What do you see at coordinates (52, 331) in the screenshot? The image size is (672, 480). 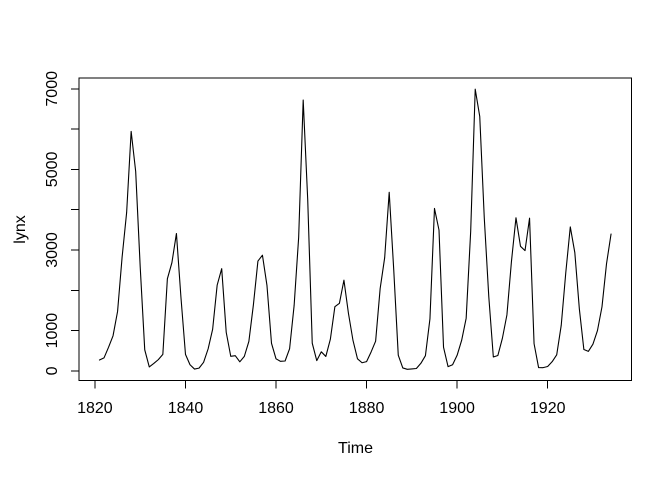 I see `y-tick-label: 1000` at bounding box center [52, 331].